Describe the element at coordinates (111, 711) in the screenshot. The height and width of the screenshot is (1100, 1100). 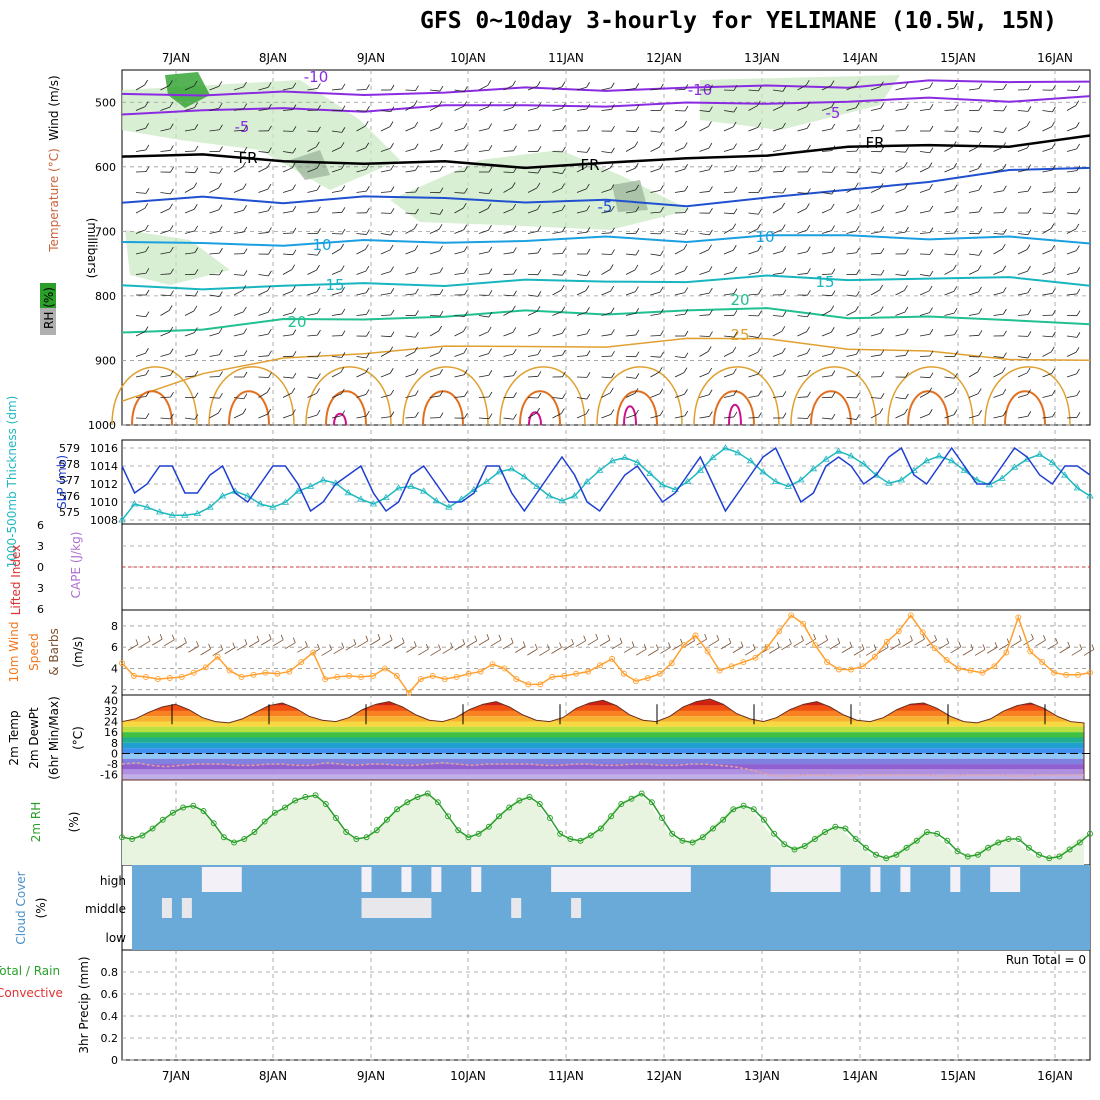
I see `temp-tick-label: 32` at that location.